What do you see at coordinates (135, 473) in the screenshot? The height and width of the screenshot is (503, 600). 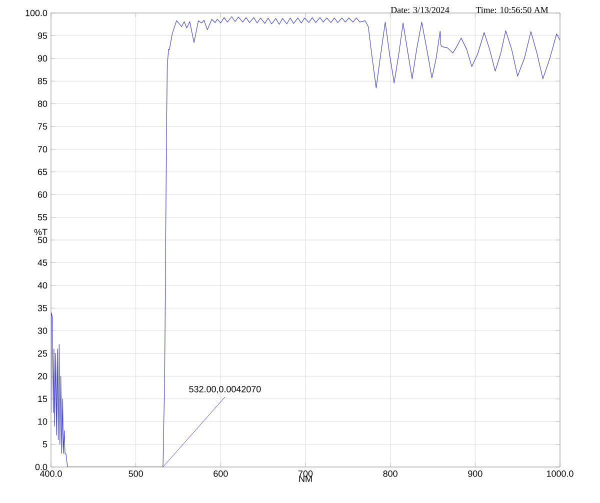 I see `x-tick-label: 500` at bounding box center [135, 473].